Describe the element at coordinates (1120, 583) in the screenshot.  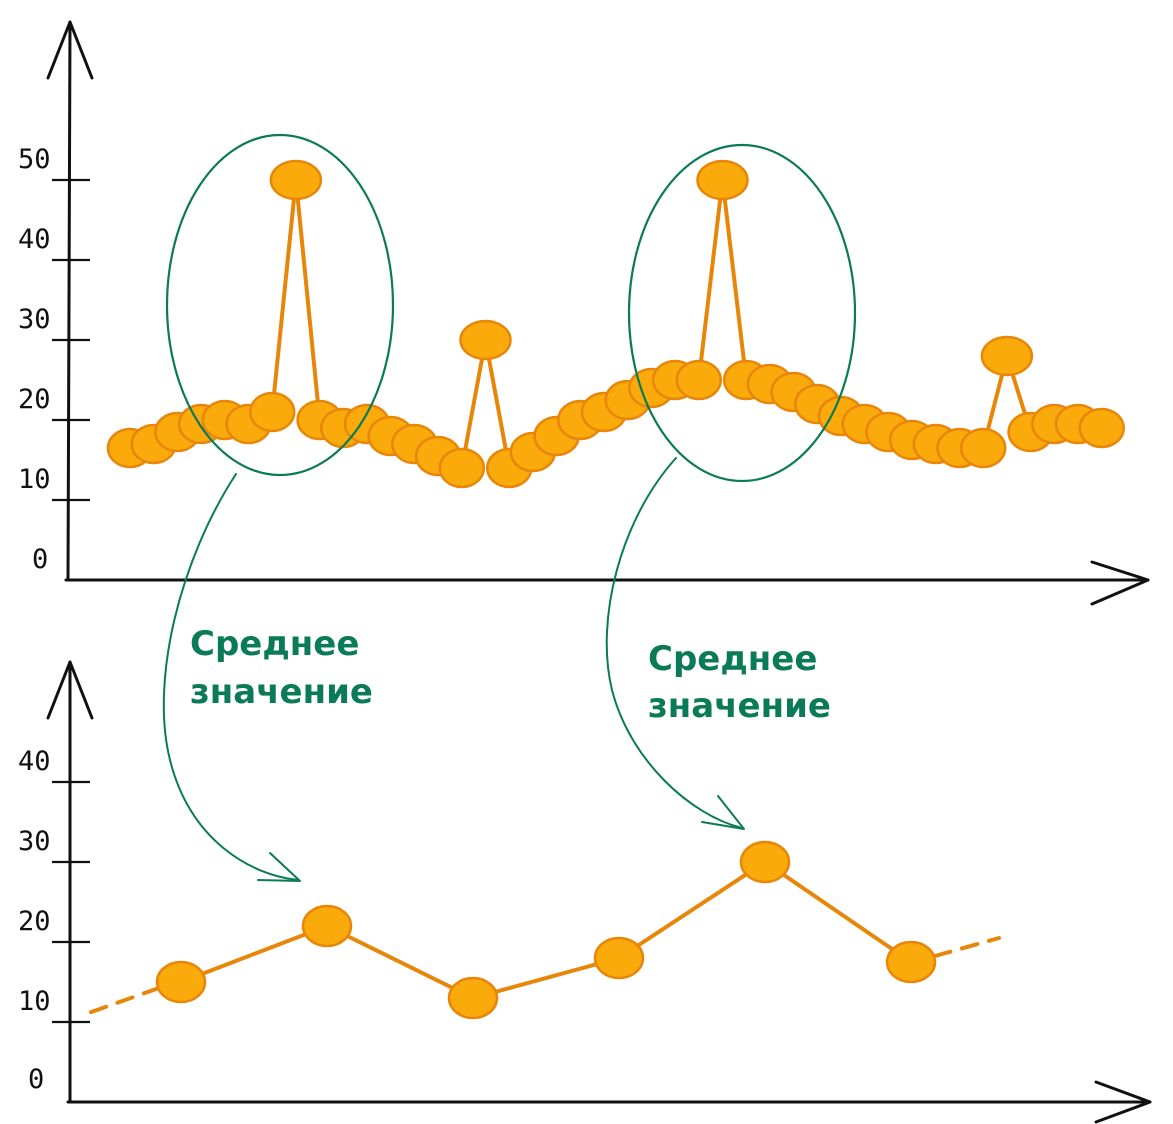
I see `top-x-axis-arrowhead` at that location.